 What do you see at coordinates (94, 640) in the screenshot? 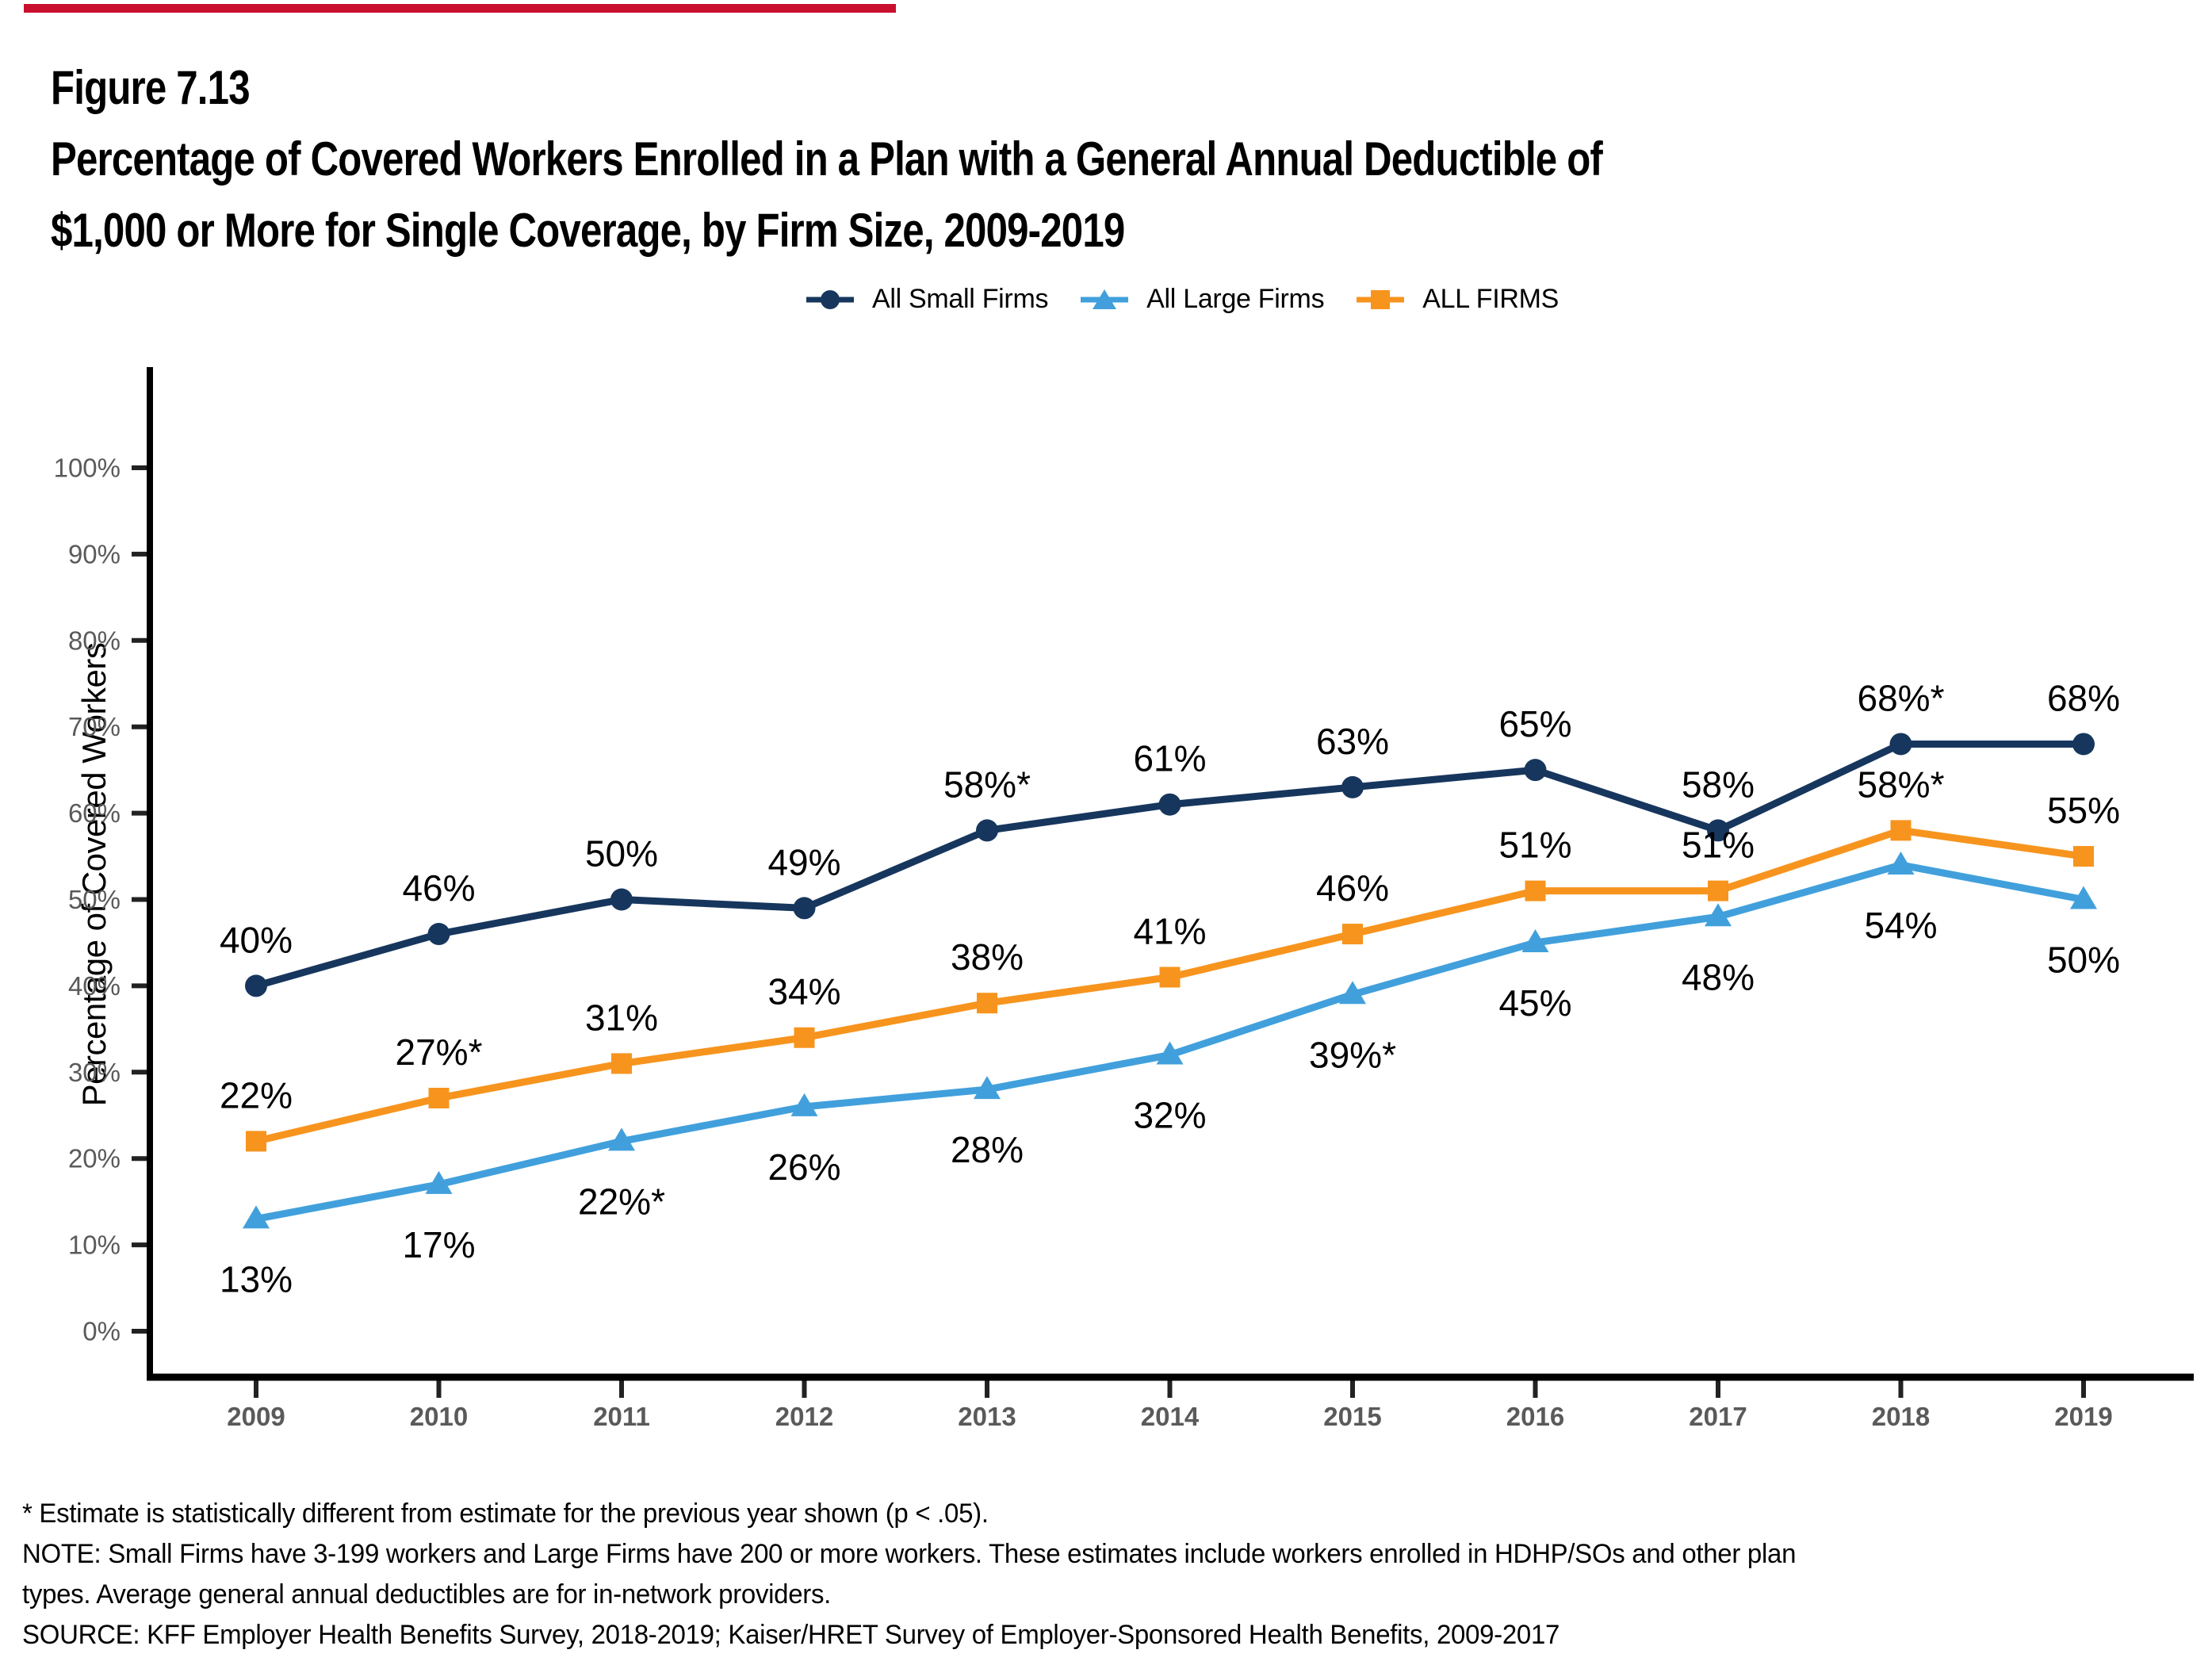
I see `y-tick-label: 80%` at bounding box center [94, 640].